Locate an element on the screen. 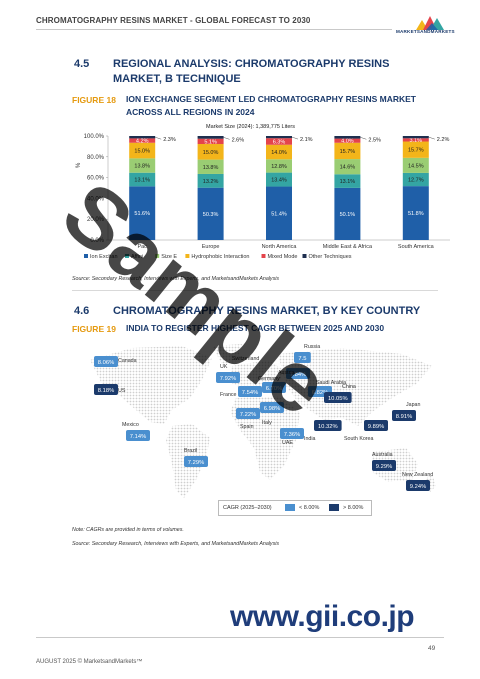 The height and width of the screenshot is (679, 480). data-label: 13.1% is located at coordinates (348, 182).